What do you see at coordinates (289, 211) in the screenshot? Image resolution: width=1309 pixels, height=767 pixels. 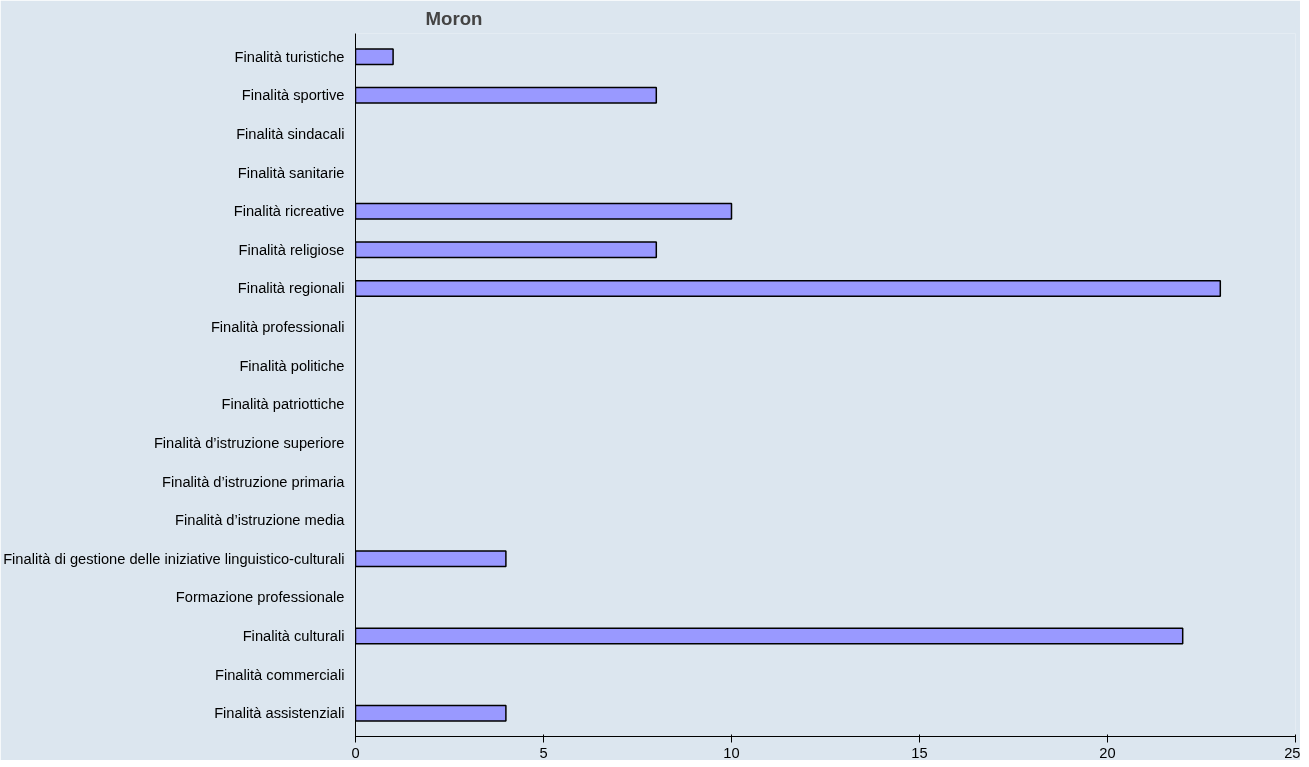 I see `y-tick-label: Finalità ricreative` at bounding box center [289, 211].